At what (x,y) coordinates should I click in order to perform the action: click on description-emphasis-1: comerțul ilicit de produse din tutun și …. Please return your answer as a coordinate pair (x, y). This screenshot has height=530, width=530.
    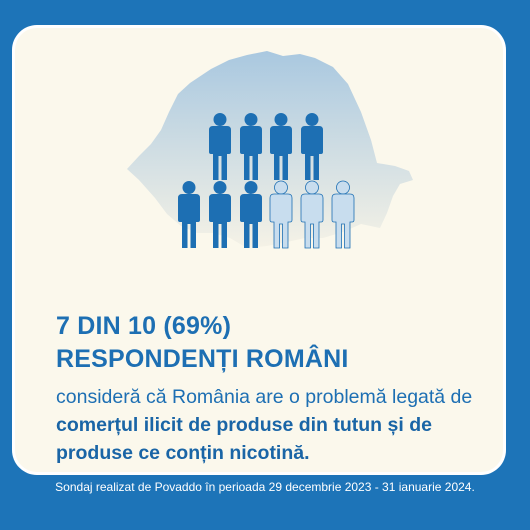
    Looking at the image, I should click on (244, 425).